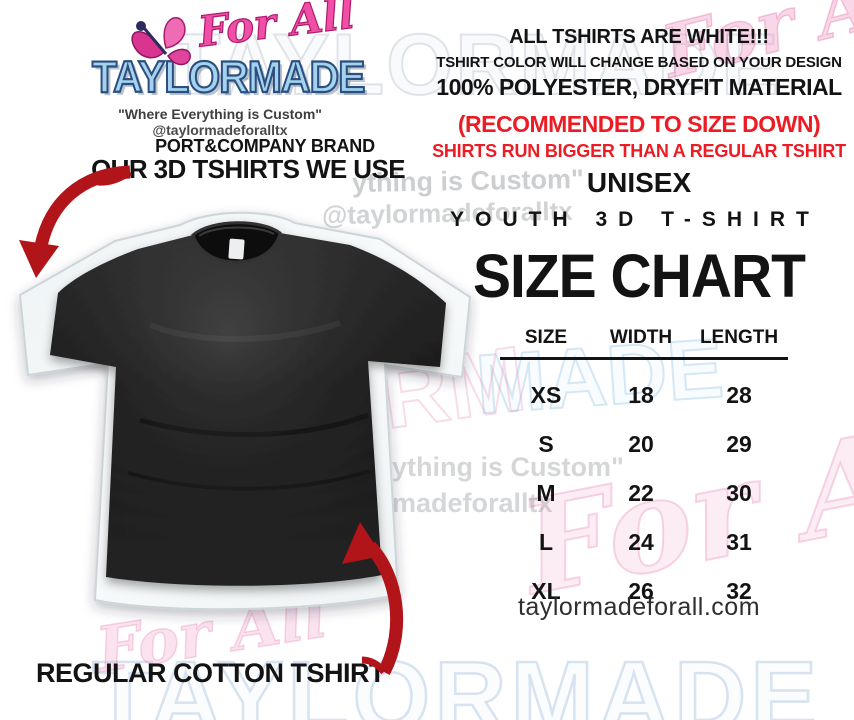  Describe the element at coordinates (228, 77) in the screenshot. I see `logo-brand-name: TAYLORMADE` at that location.